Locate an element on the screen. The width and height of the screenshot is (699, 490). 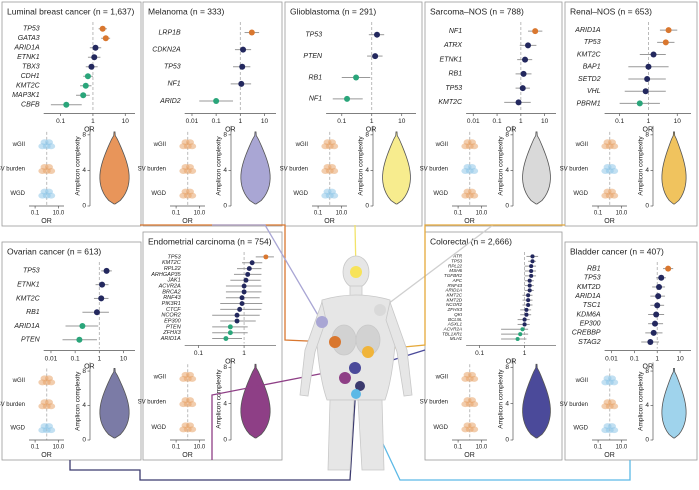
gene-label: QKI is located at coordinates (458, 314).